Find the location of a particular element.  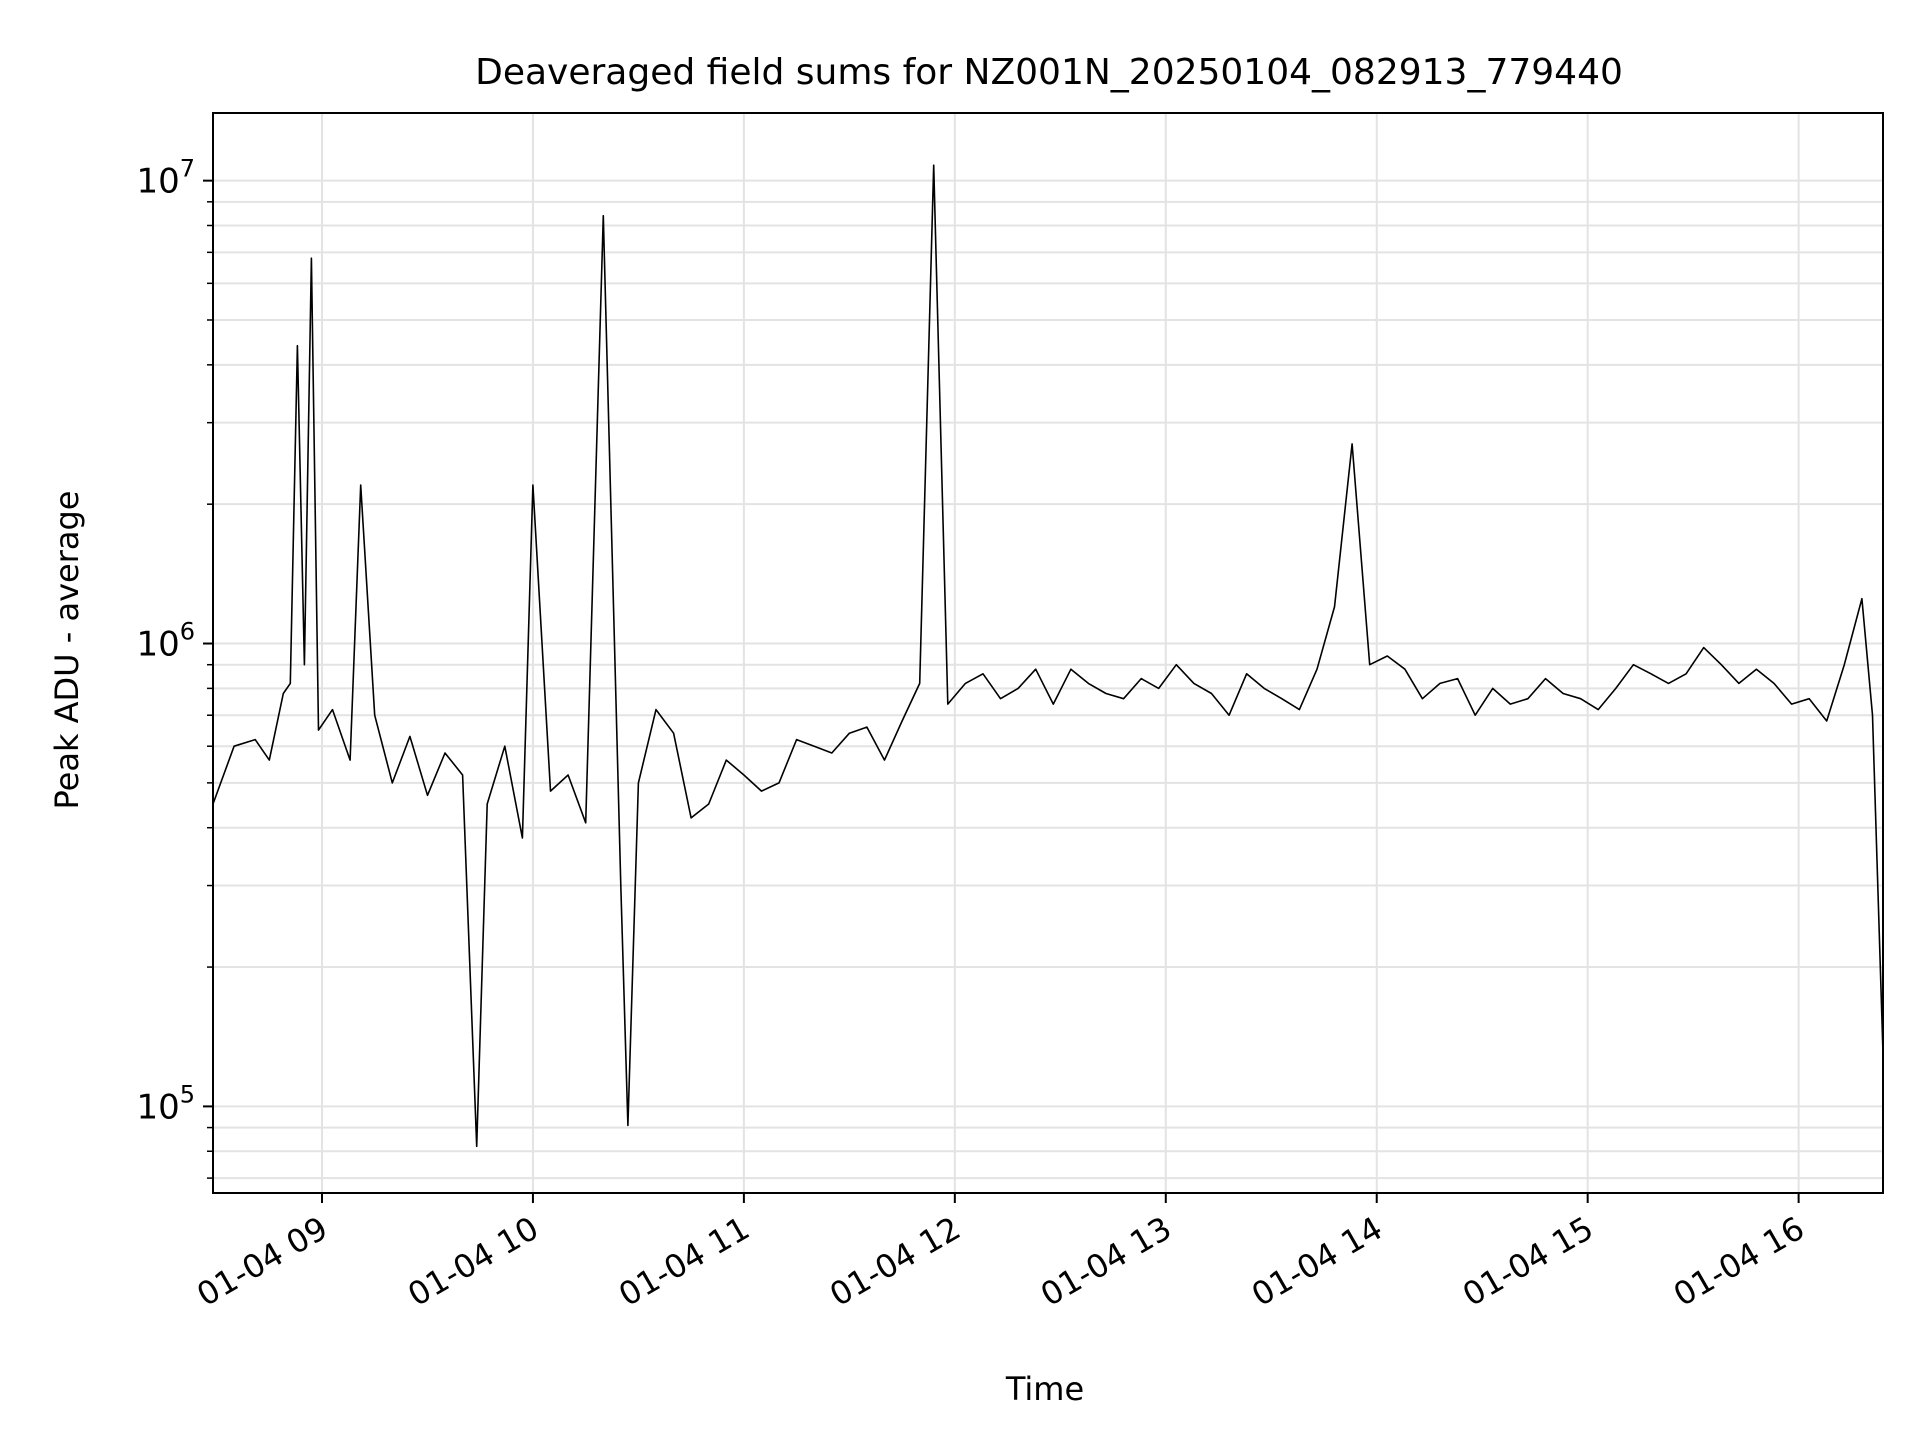

x-axis-title: Time is located at coordinates (1044, 1389).